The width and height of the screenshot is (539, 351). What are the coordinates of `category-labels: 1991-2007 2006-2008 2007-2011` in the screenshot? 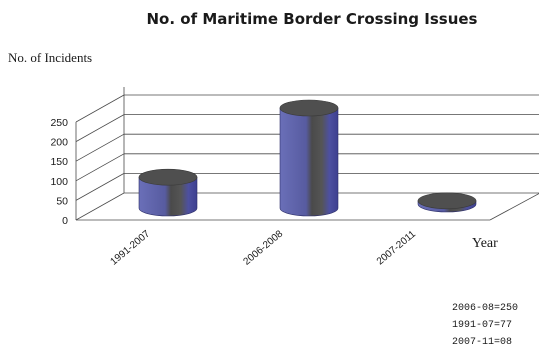 It's located at (264, 247).